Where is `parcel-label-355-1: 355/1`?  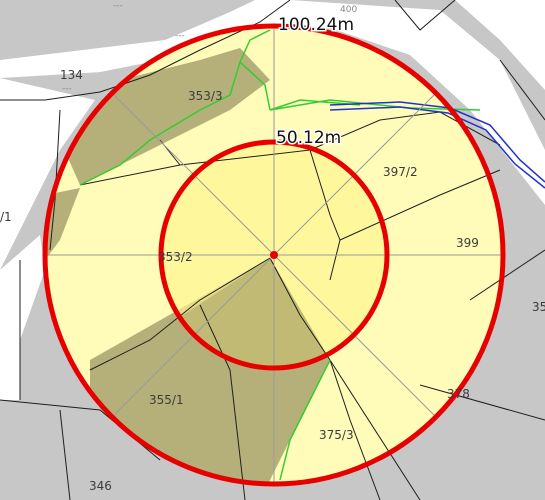 parcel-label-355-1: 355/1 is located at coordinates (166, 400).